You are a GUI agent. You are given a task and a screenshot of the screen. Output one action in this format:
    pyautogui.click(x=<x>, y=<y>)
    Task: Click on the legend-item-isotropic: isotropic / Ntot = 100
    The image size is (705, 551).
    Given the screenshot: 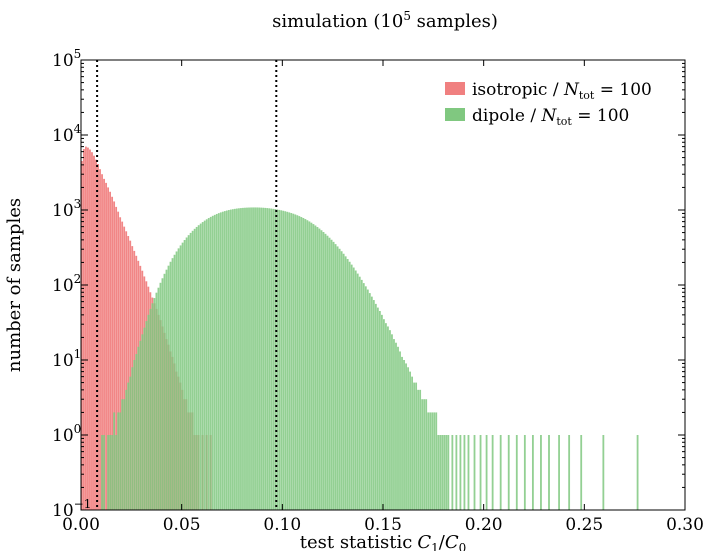 What is the action you would take?
    pyautogui.click(x=548, y=91)
    